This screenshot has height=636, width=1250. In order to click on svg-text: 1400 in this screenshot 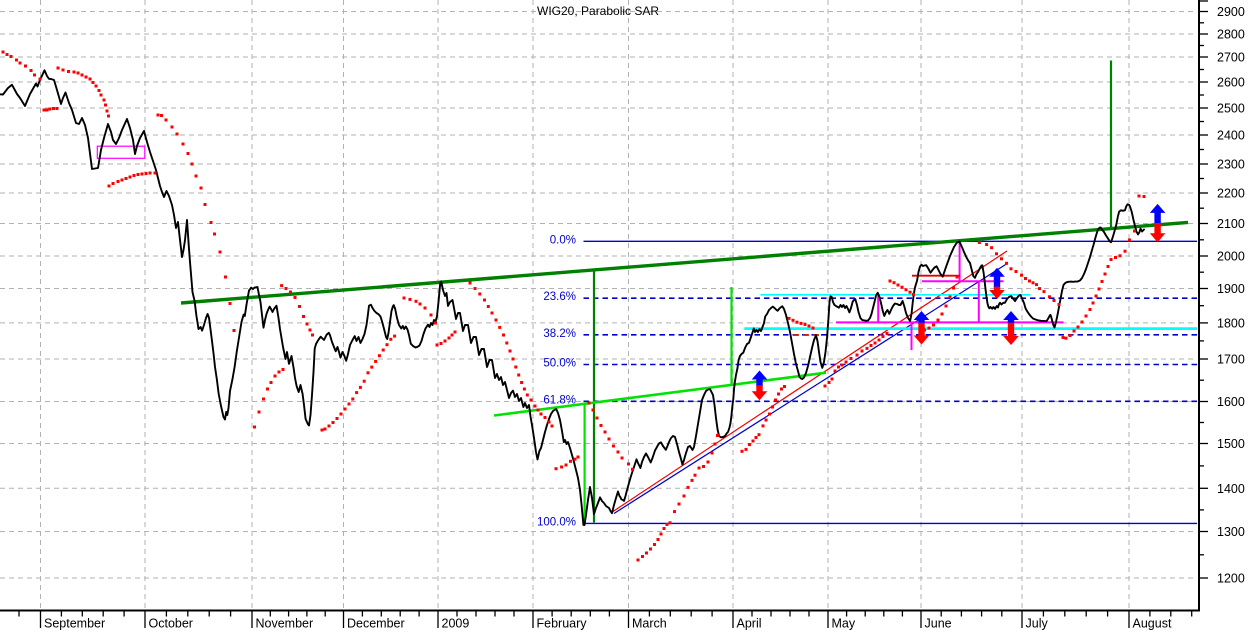, I will do `click(1231, 489)`.